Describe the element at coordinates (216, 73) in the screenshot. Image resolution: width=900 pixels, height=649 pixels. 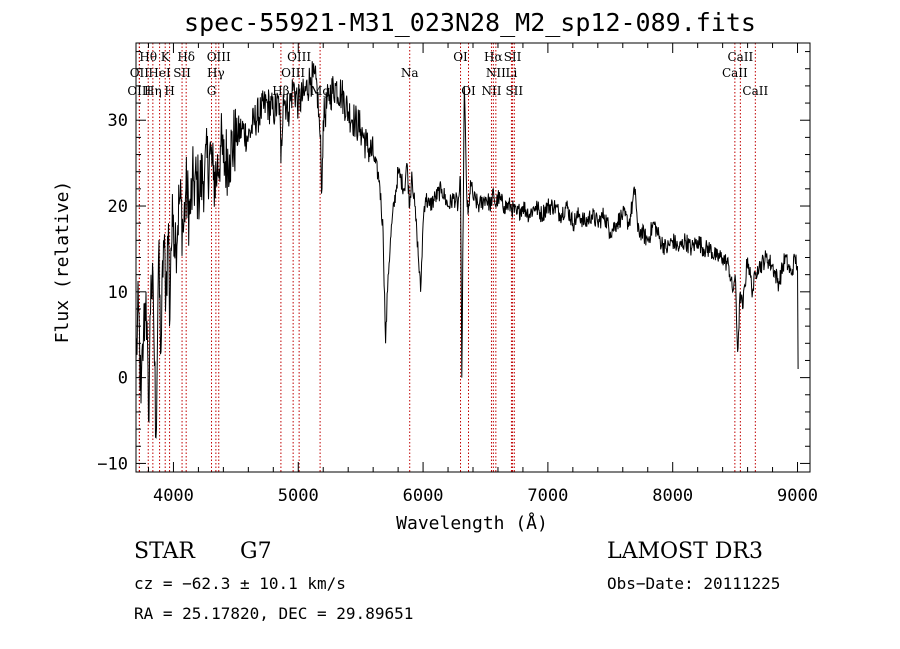
I see `spectral-line-label: Hγ` at that location.